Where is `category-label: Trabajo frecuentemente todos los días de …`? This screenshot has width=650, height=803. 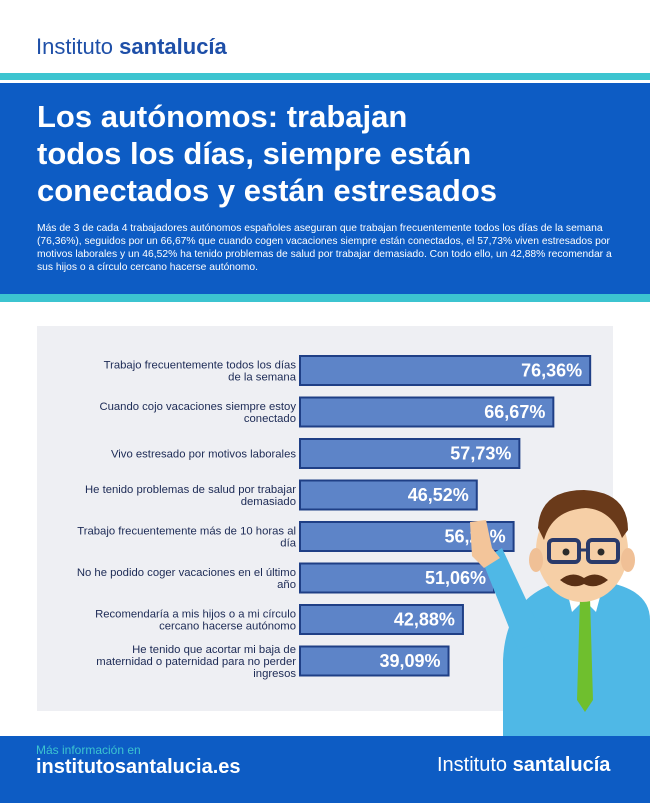
category-label: Trabajo frecuentemente todos los días de … is located at coordinates (200, 372).